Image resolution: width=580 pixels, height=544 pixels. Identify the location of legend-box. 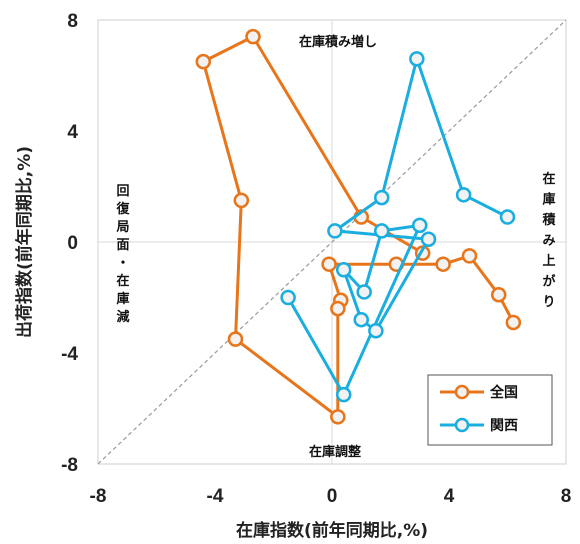
(490, 410).